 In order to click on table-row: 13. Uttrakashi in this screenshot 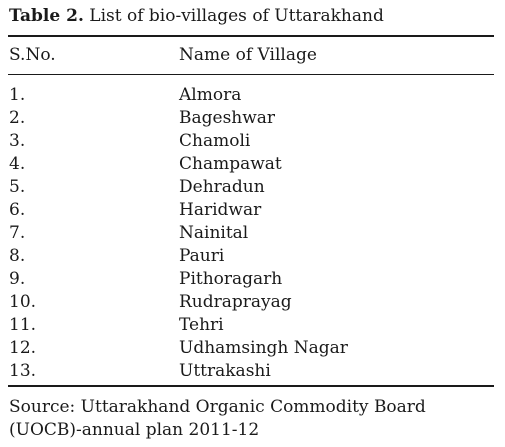, I will do `click(252, 371)`.